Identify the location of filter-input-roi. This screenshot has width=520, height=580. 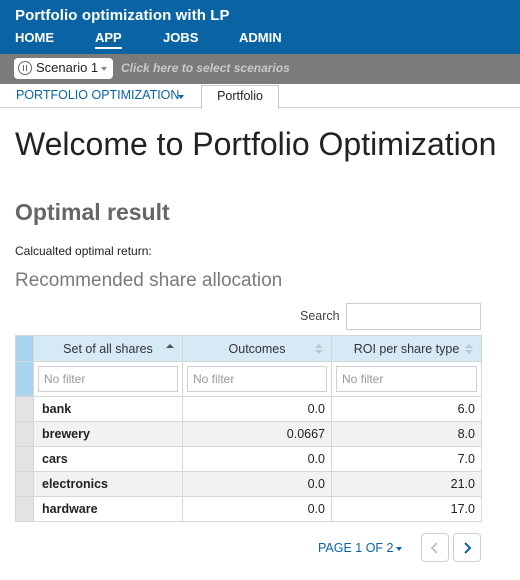
(406, 379).